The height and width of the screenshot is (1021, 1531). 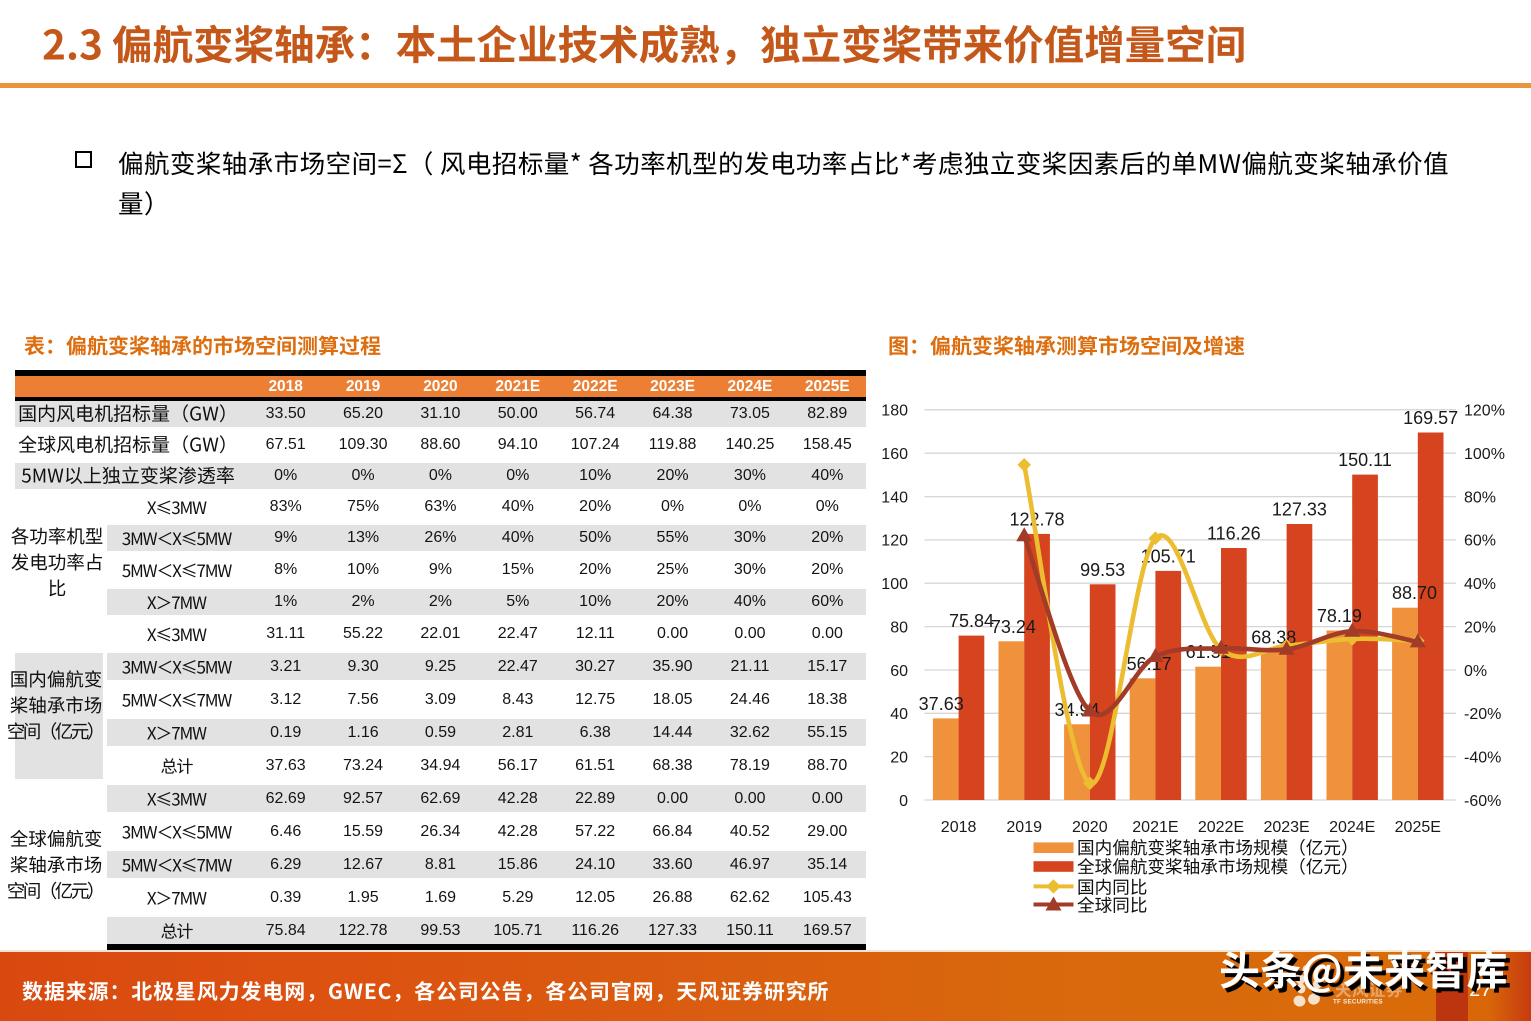 What do you see at coordinates (1090, 827) in the screenshot?
I see `svg-text: 2020` at bounding box center [1090, 827].